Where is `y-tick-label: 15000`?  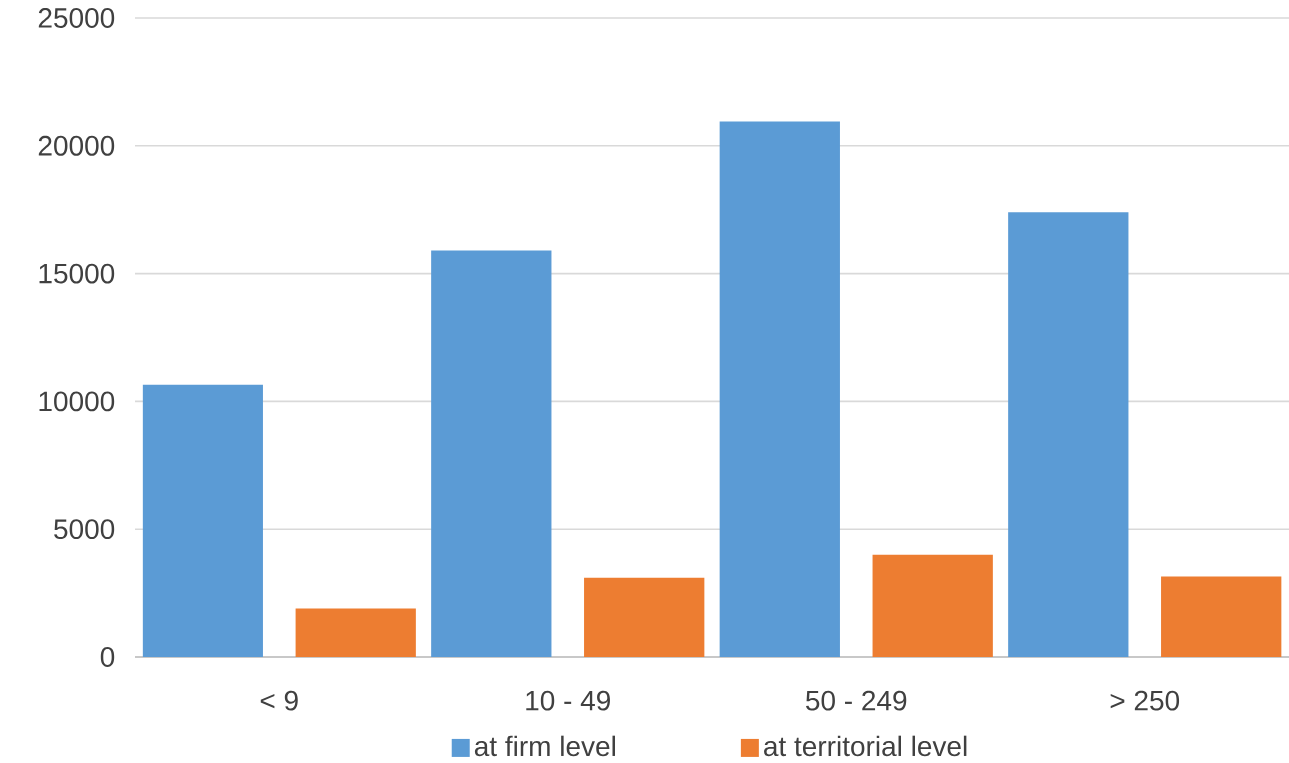 y-tick-label: 15000 is located at coordinates (77, 273).